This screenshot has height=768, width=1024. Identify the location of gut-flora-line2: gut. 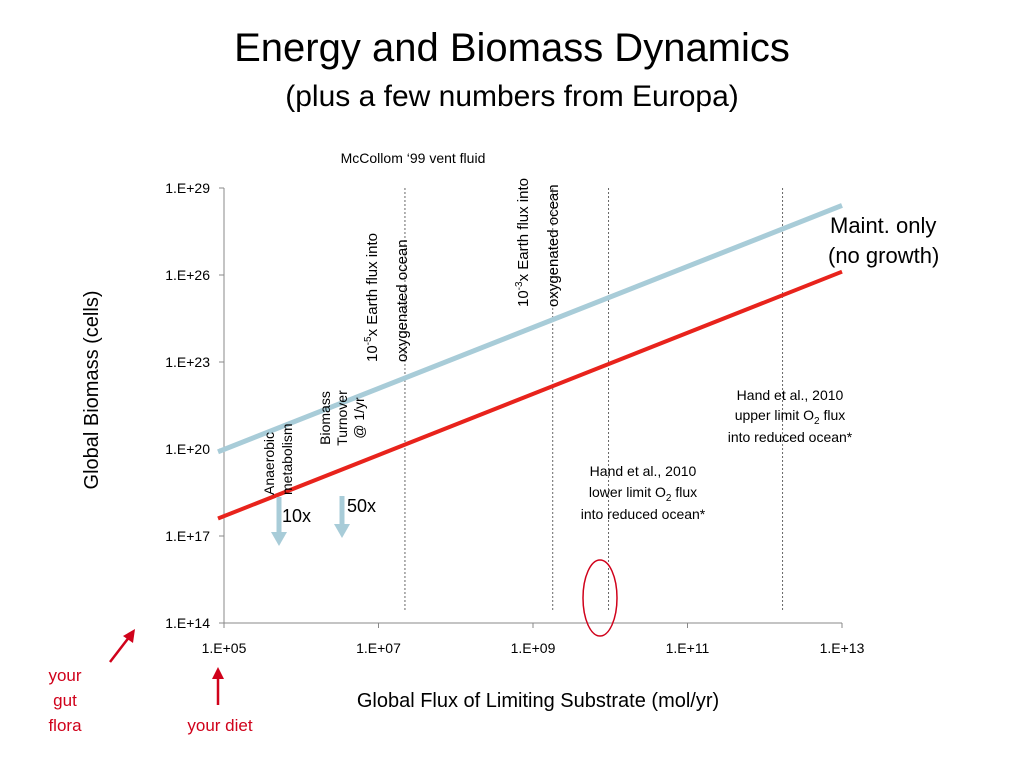
(65, 700).